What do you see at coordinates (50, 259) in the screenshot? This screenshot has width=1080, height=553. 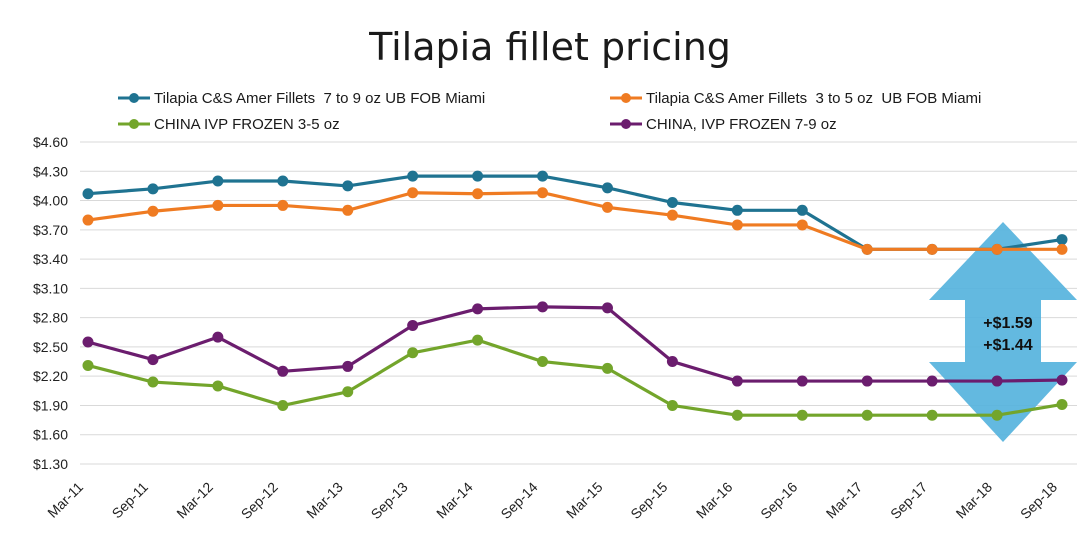 I see `y-tick-label: $3.40` at bounding box center [50, 259].